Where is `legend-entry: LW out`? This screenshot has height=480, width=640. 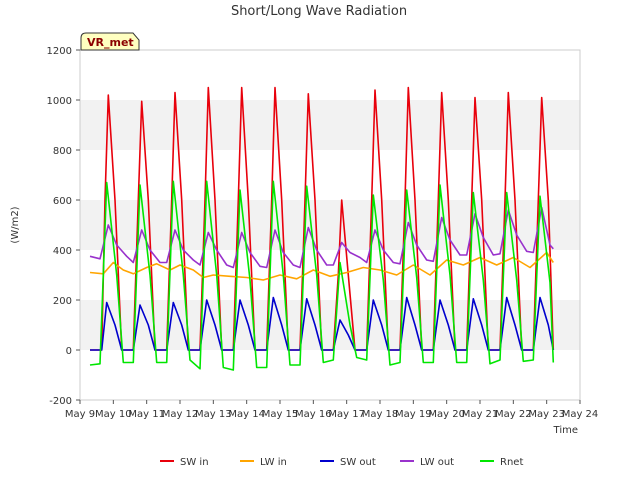 legend-entry: LW out is located at coordinates (437, 462).